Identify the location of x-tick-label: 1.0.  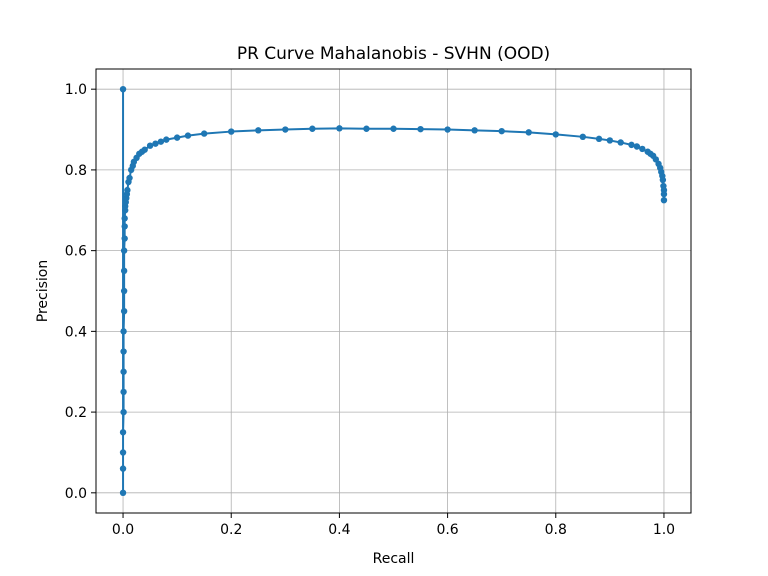
(664, 530).